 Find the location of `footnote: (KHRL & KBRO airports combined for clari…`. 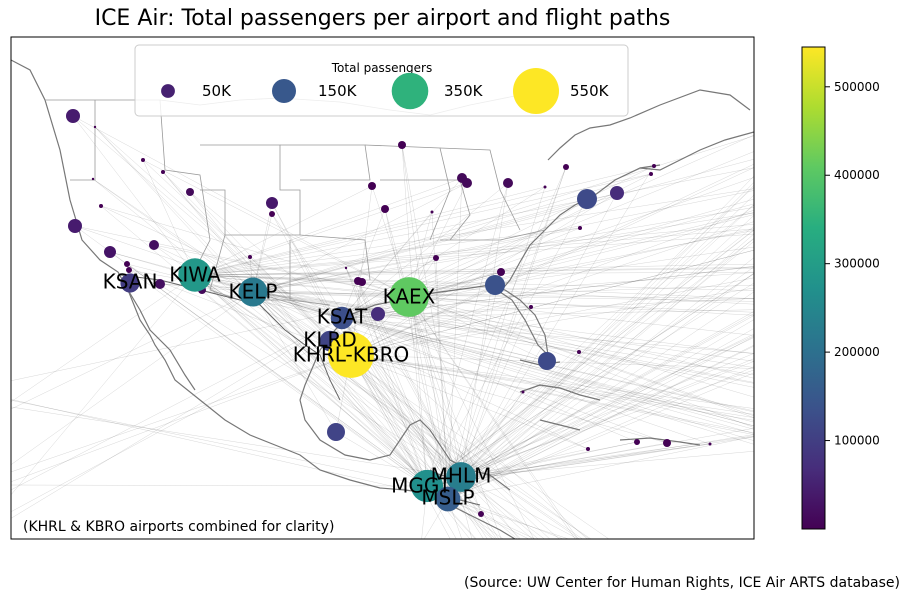

footnote: (KHRL & KBRO airports combined for clari… is located at coordinates (178, 527).